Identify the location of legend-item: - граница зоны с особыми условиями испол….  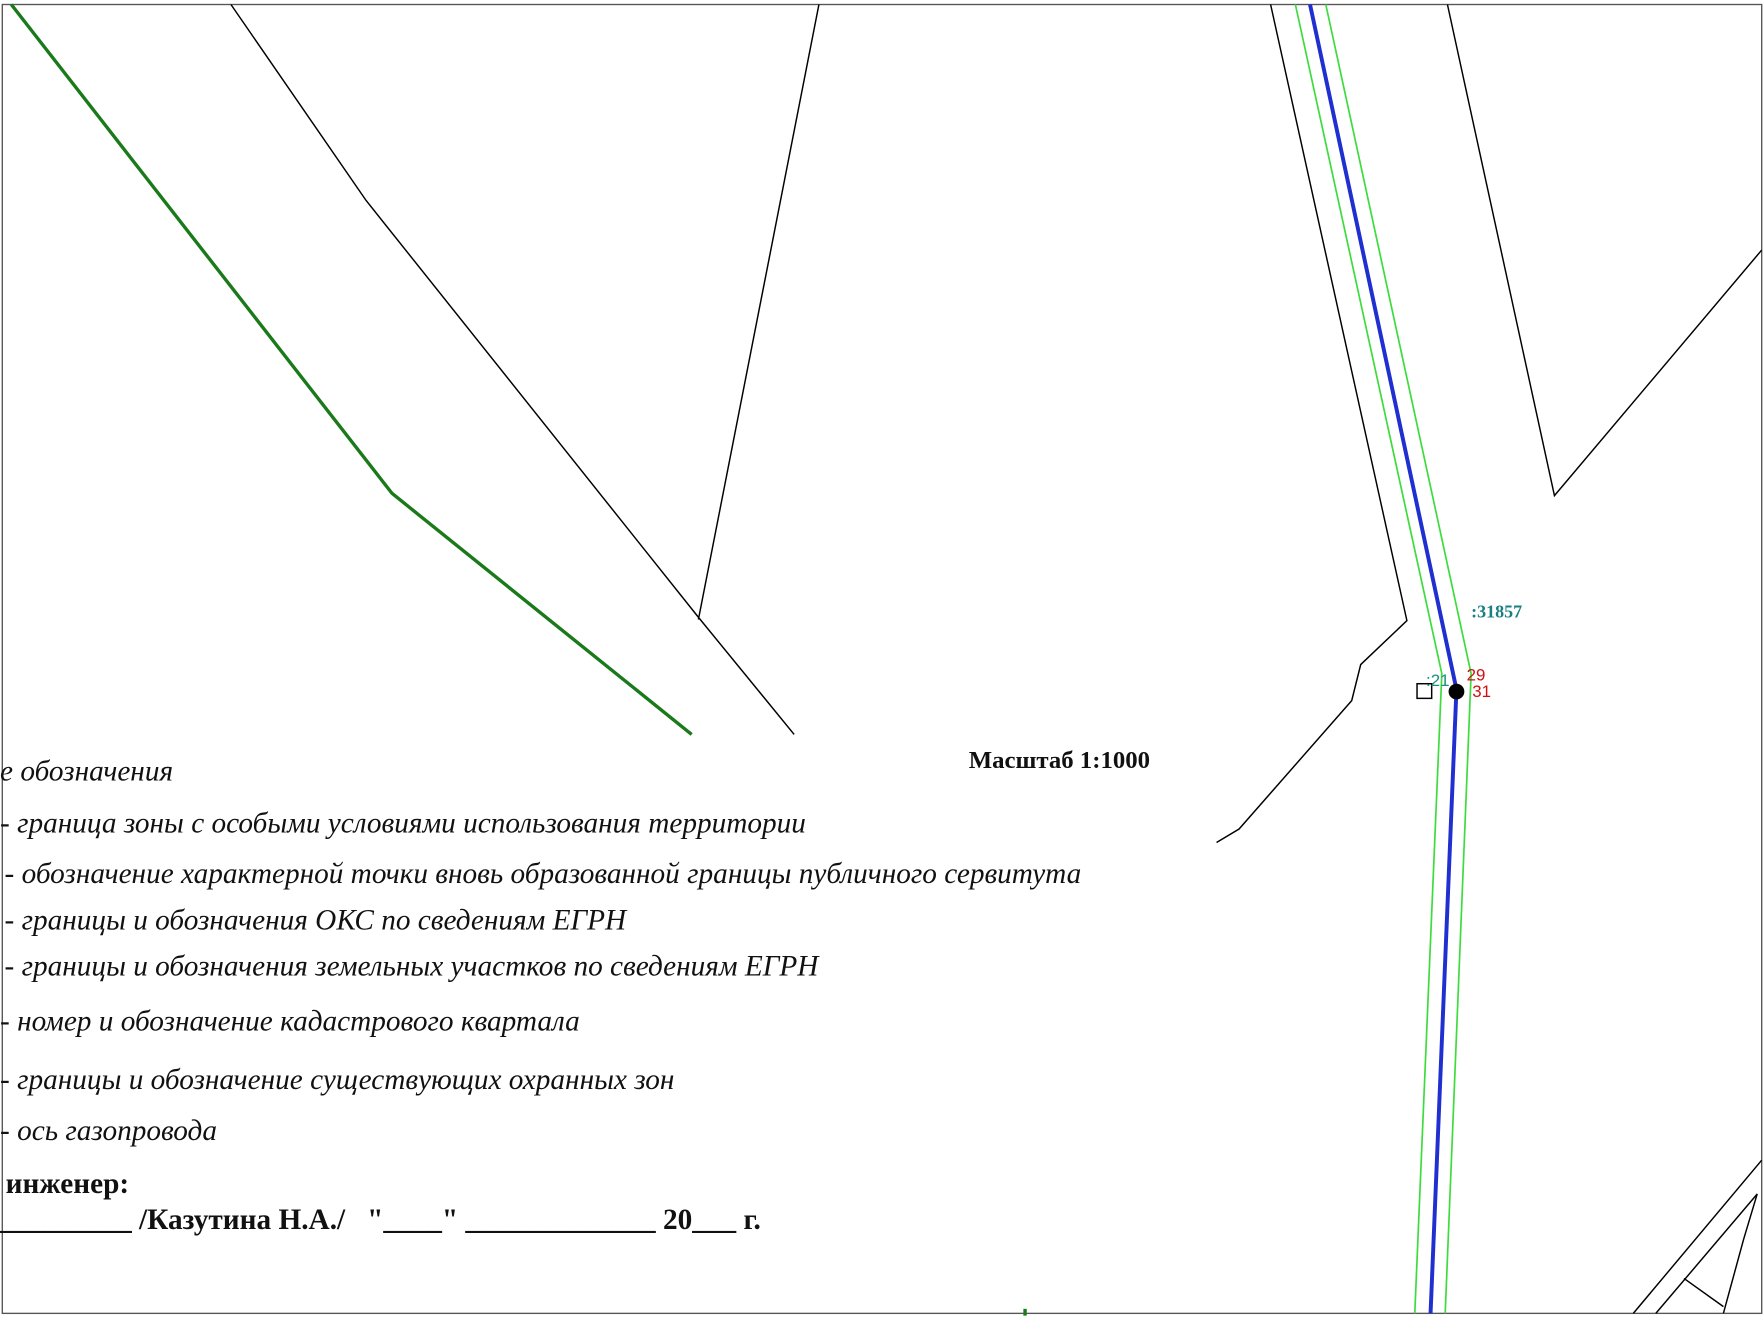
(403, 823).